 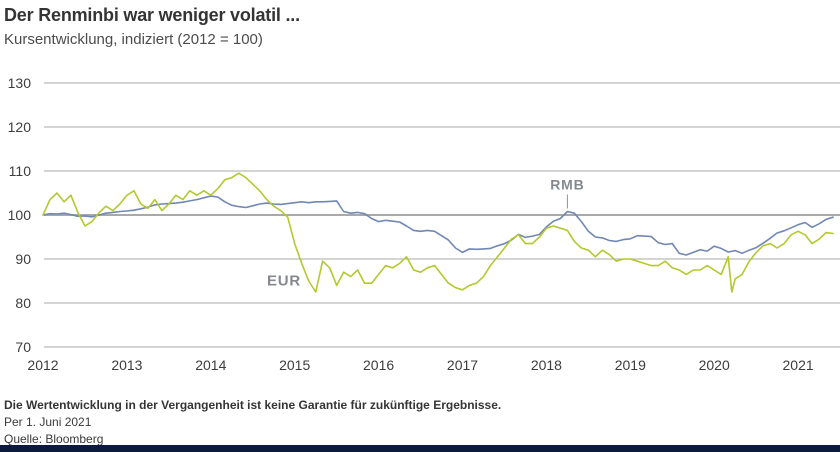 What do you see at coordinates (54, 439) in the screenshot?
I see `source-text: Quelle: Bloomberg` at bounding box center [54, 439].